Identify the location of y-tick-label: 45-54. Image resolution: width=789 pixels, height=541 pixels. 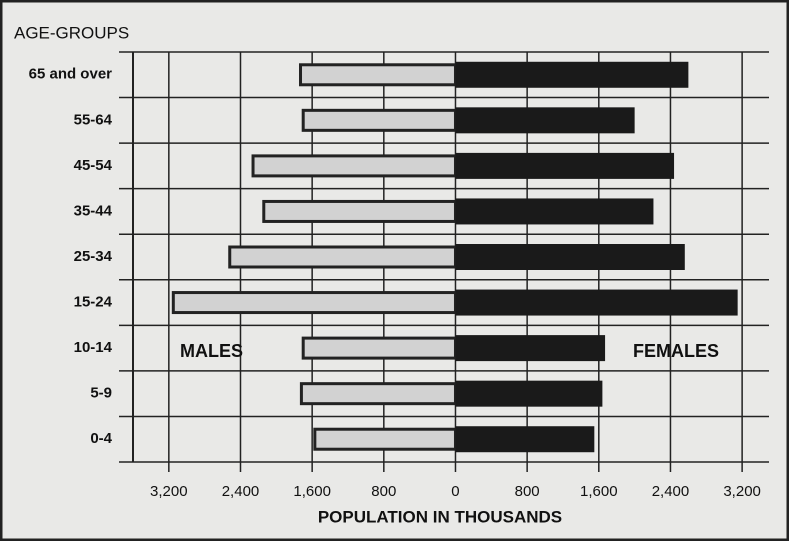
(93, 165).